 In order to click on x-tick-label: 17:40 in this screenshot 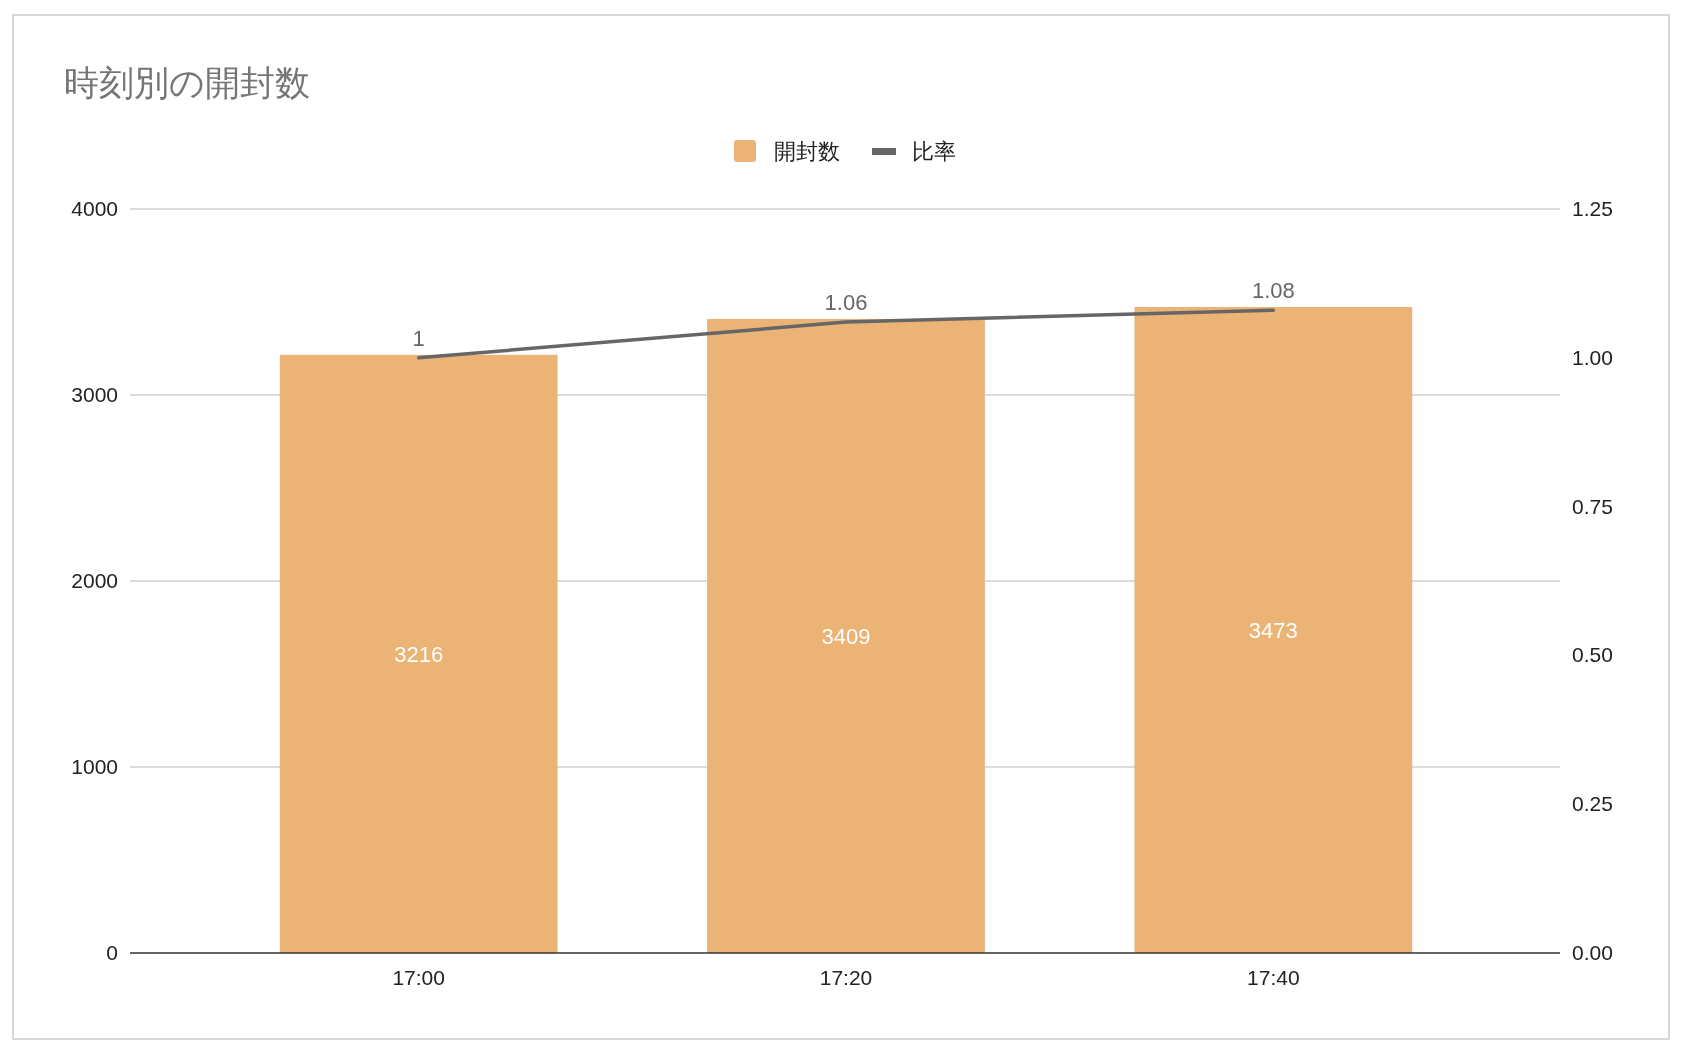, I will do `click(1273, 977)`.